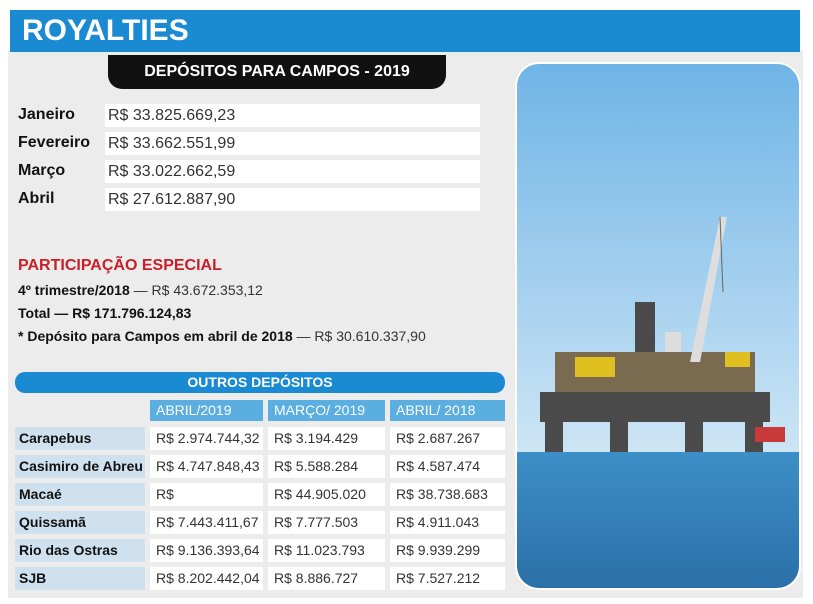  I want to click on month-value: R$ 33.825.669,23, so click(292, 115).